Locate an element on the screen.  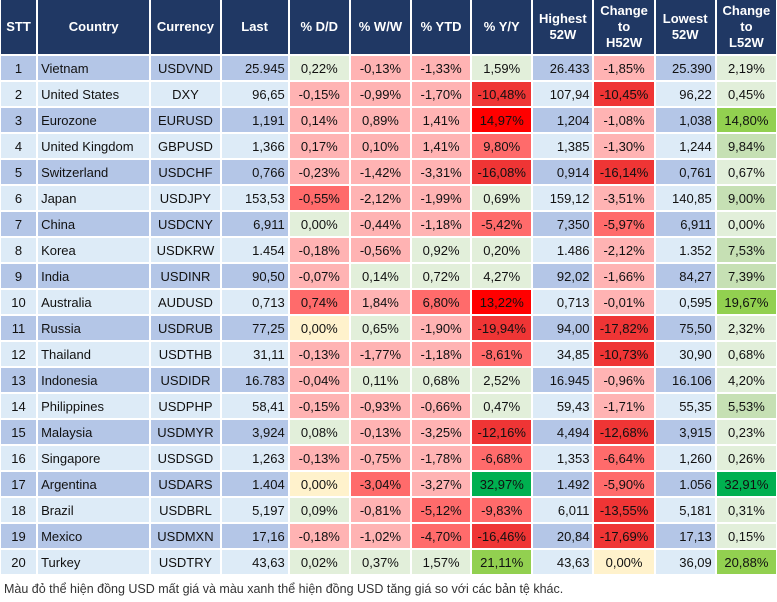
cell-currency: USDPHP is located at coordinates (185, 407).